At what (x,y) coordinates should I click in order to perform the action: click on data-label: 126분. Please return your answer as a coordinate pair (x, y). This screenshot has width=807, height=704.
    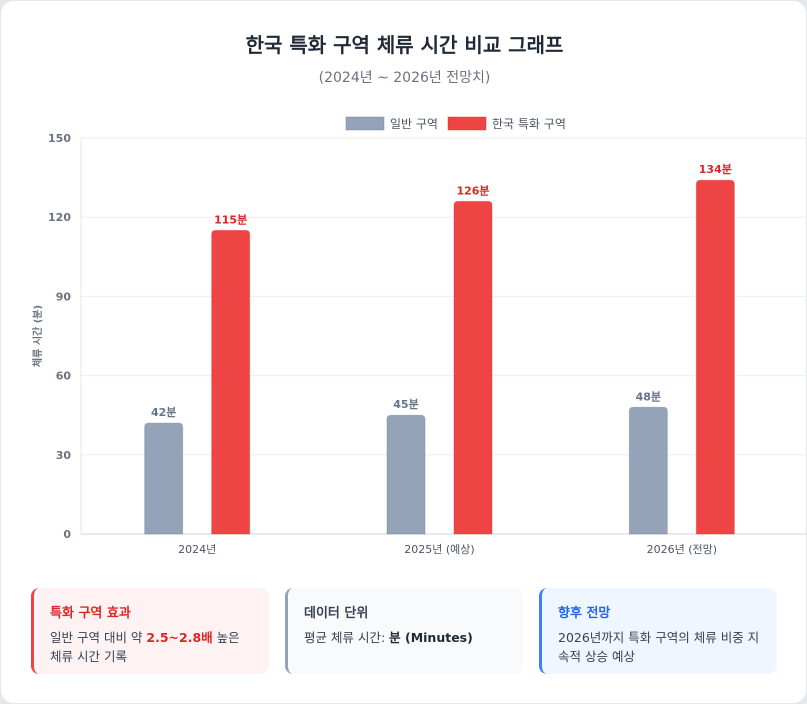
    Looking at the image, I should click on (472, 190).